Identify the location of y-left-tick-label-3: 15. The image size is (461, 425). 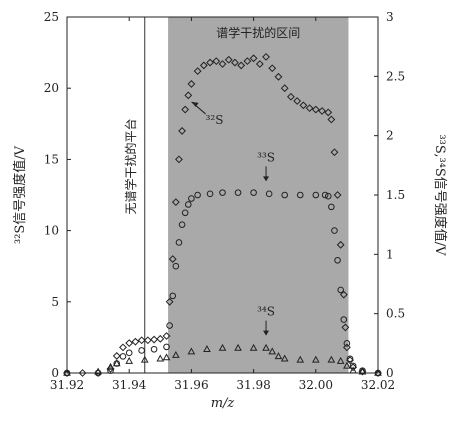
(51, 159).